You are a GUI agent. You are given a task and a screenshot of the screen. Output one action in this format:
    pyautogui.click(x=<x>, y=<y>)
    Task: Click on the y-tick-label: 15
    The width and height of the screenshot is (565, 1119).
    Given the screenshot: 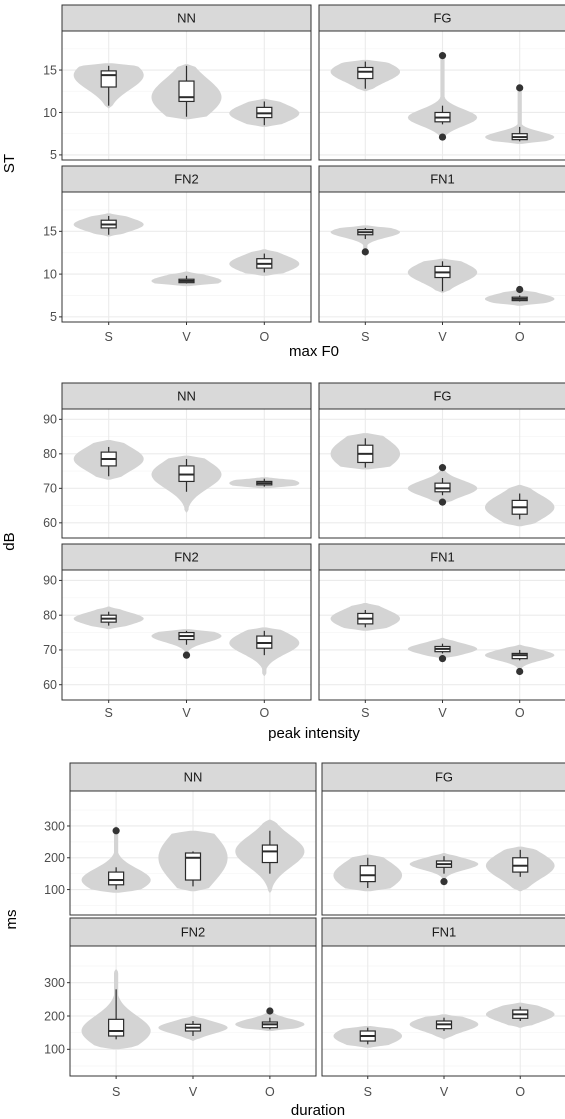 What is the action you would take?
    pyautogui.click(x=50, y=232)
    